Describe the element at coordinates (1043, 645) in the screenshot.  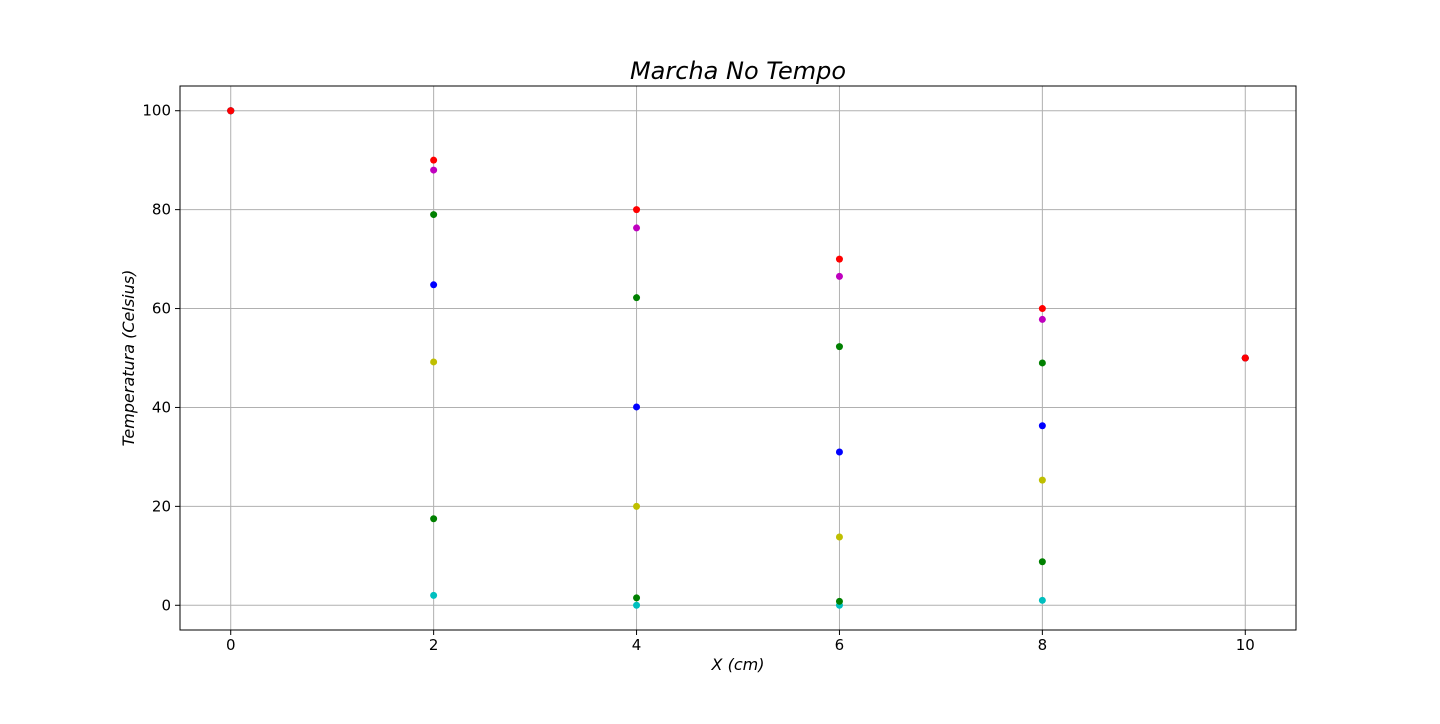
I see `x-tick-label: 8` at that location.